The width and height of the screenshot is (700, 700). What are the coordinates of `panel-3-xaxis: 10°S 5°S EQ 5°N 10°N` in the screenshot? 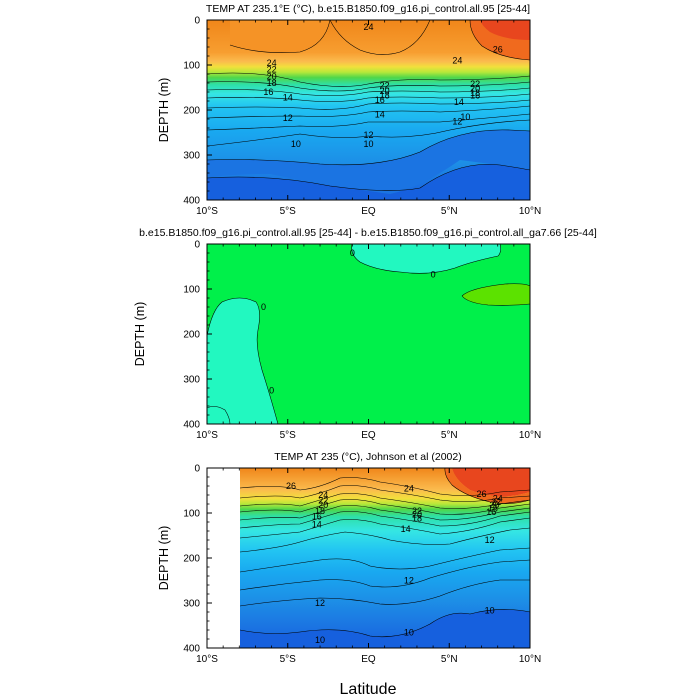 It's located at (368, 566).